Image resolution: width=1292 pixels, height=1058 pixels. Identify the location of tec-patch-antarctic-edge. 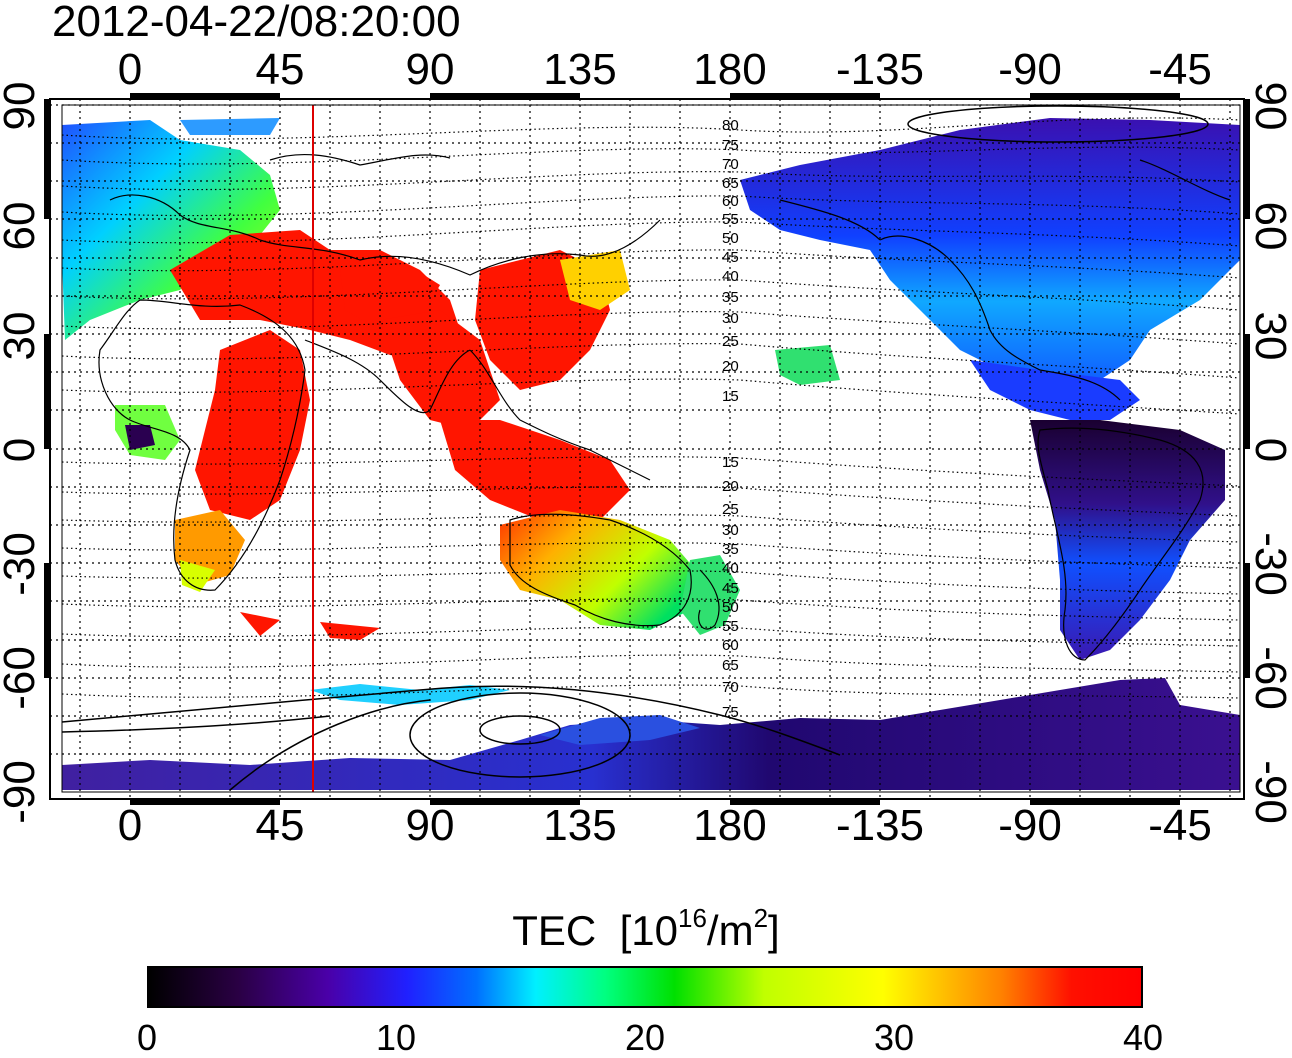
(620, 730).